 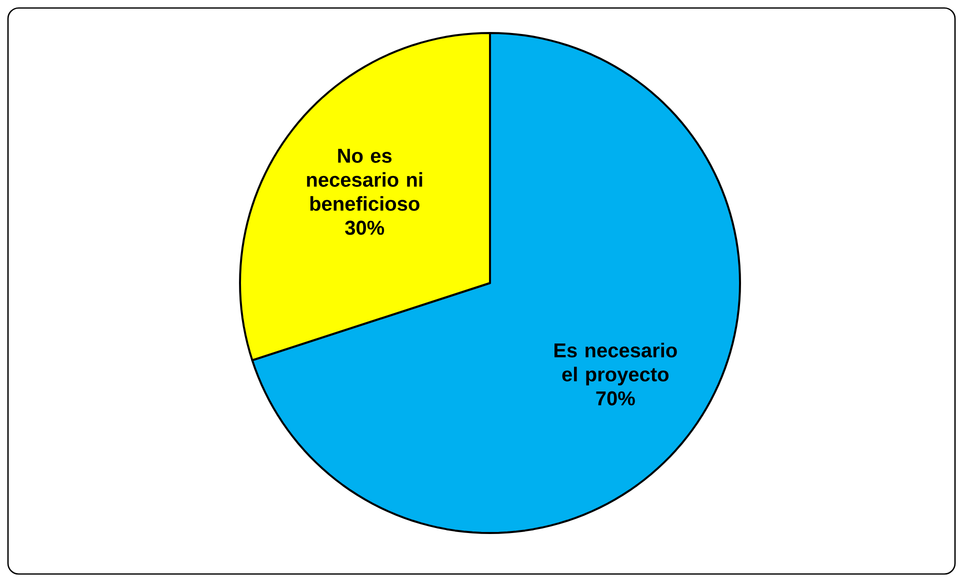 What do you see at coordinates (615, 364) in the screenshot?
I see `slice-label: Es necesario el proyecto` at bounding box center [615, 364].